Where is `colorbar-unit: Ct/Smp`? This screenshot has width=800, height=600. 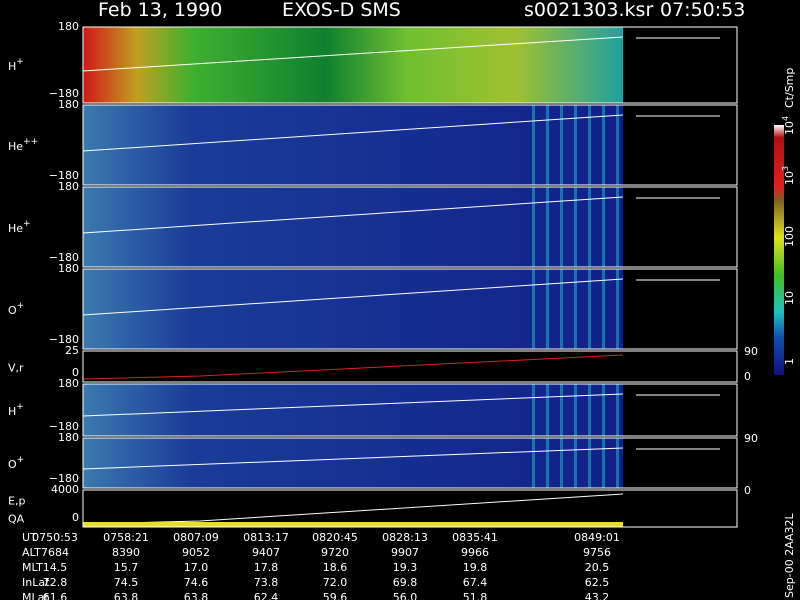
colorbar-unit: Ct/Smp is located at coordinates (789, 88).